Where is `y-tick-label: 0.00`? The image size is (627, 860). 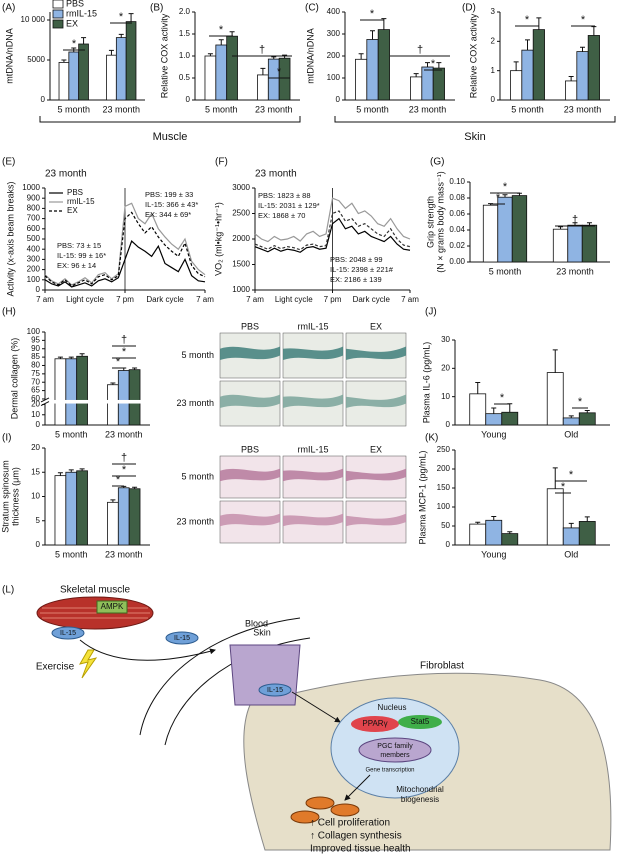 y-tick-label: 0.00 is located at coordinates (457, 261).